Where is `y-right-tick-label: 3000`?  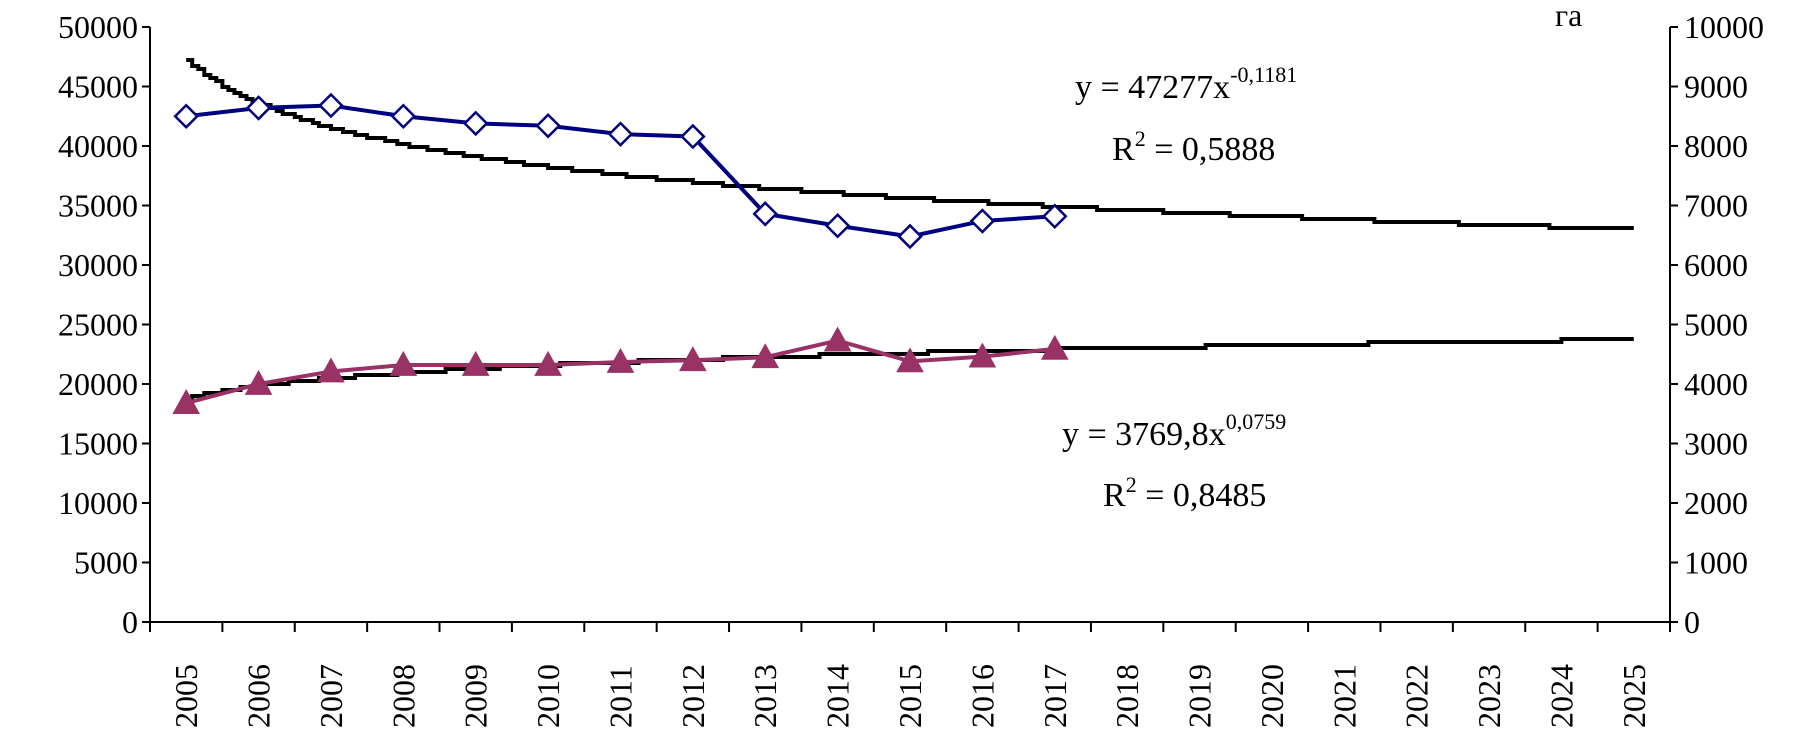
y-right-tick-label: 3000 is located at coordinates (1716, 444).